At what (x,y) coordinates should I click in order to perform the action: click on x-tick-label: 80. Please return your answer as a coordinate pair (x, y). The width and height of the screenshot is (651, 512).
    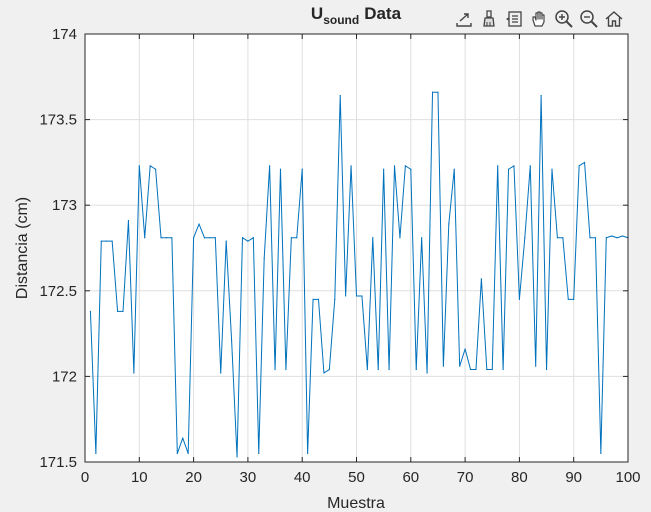
    Looking at the image, I should click on (519, 477).